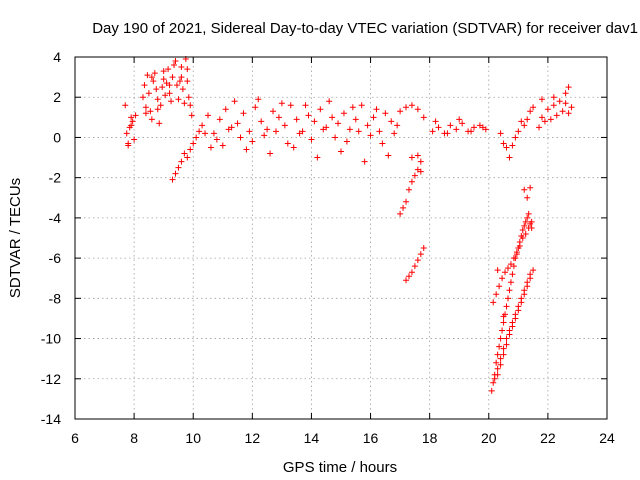 The width and height of the screenshot is (640, 480). Describe the element at coordinates (57, 137) in the screenshot. I see `y-tick-label: 0` at that location.